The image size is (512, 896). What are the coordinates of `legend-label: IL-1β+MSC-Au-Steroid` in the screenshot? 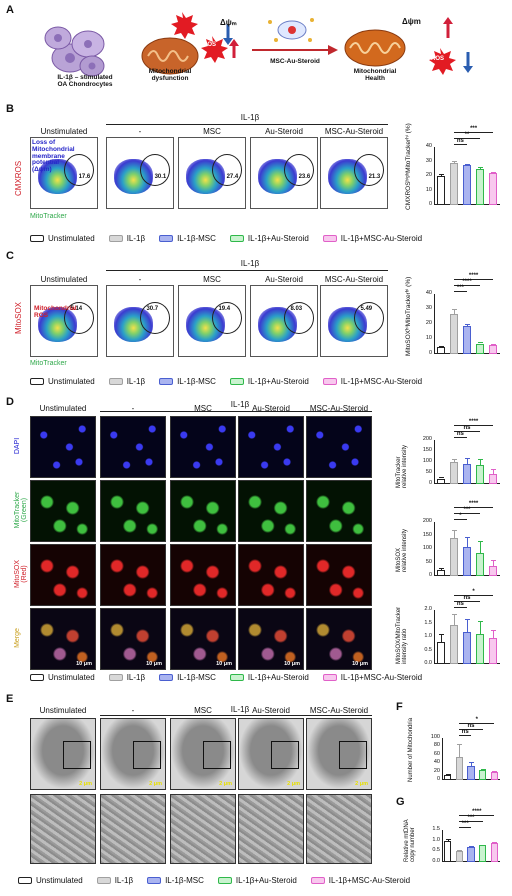 It's located at (369, 880).